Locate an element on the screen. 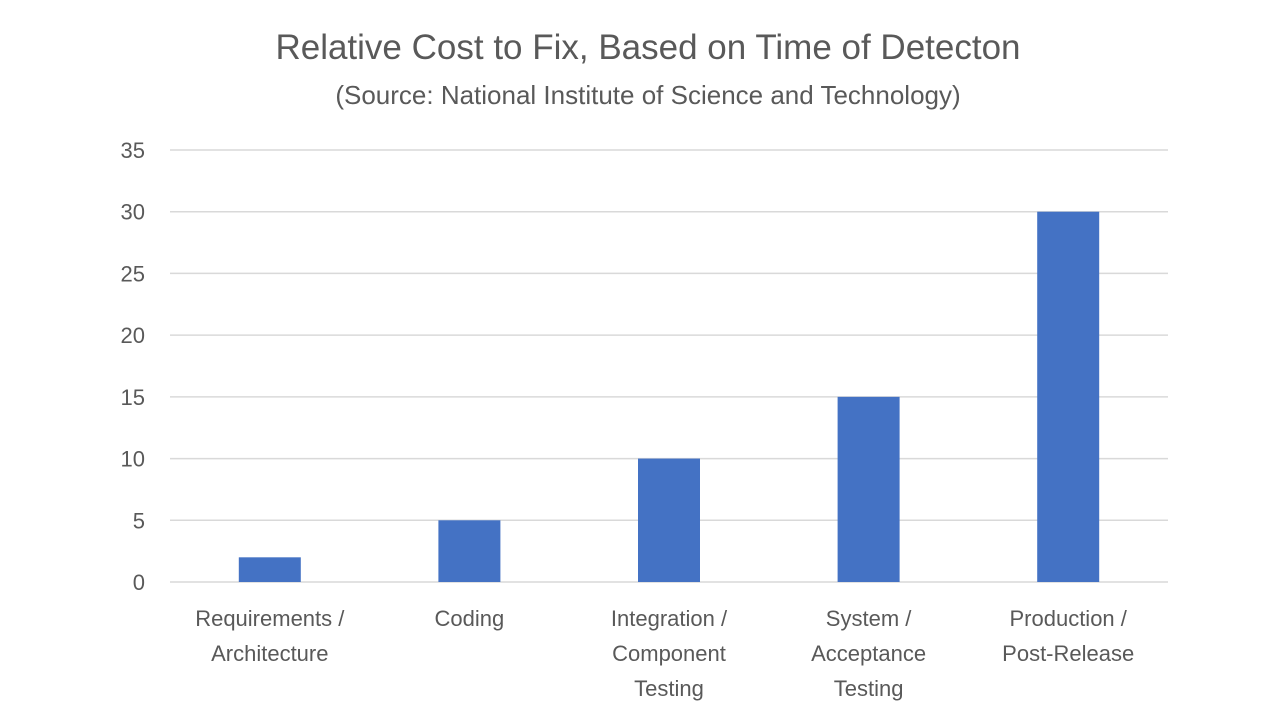 This screenshot has height=721, width=1280. x-category-label: Post-Release is located at coordinates (1068, 653).